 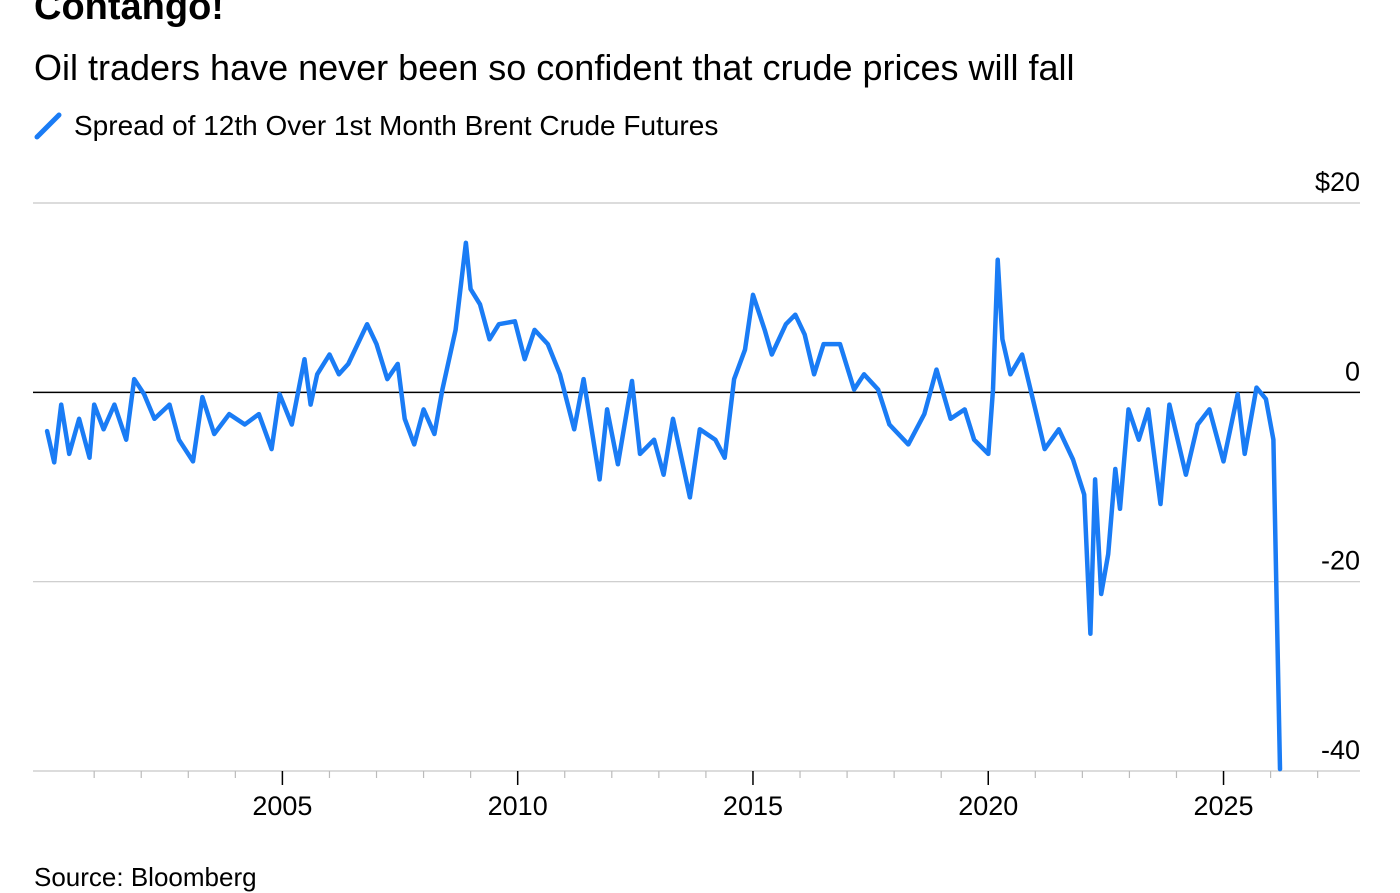 What do you see at coordinates (282, 806) in the screenshot?
I see `x-tick-label: 2005` at bounding box center [282, 806].